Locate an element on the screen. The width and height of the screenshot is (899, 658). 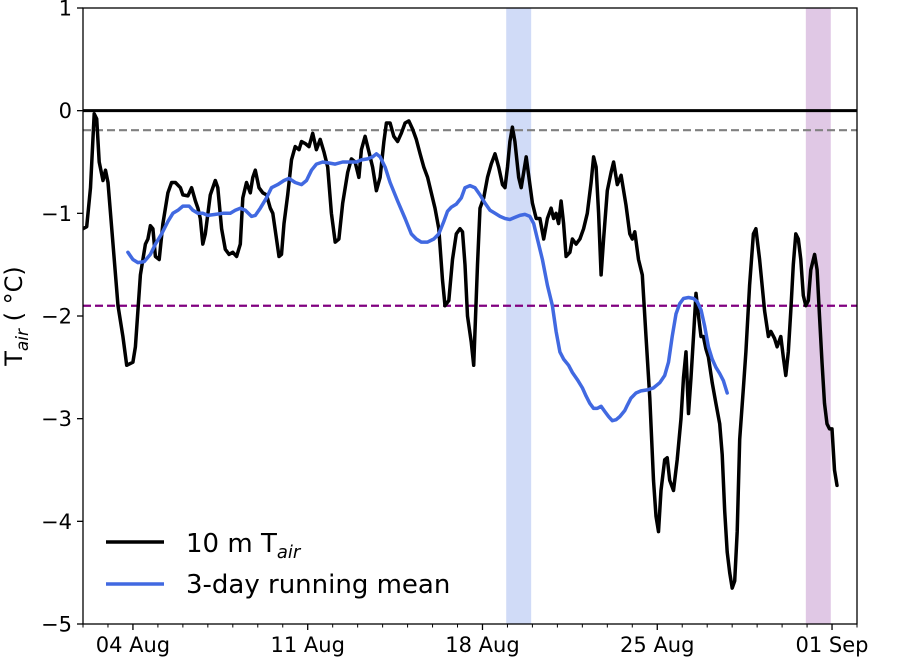
y-tick-label: −2 is located at coordinates (56, 317).